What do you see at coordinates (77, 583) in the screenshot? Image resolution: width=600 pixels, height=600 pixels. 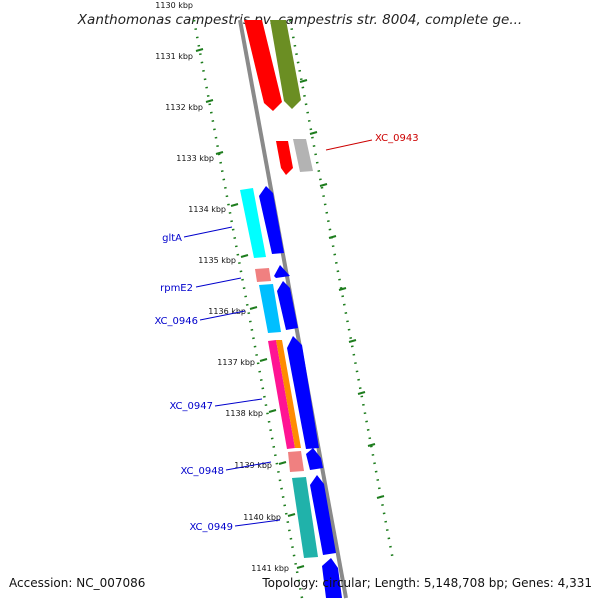 I see `accession-text: Accession: NC_007086` at bounding box center [77, 583].